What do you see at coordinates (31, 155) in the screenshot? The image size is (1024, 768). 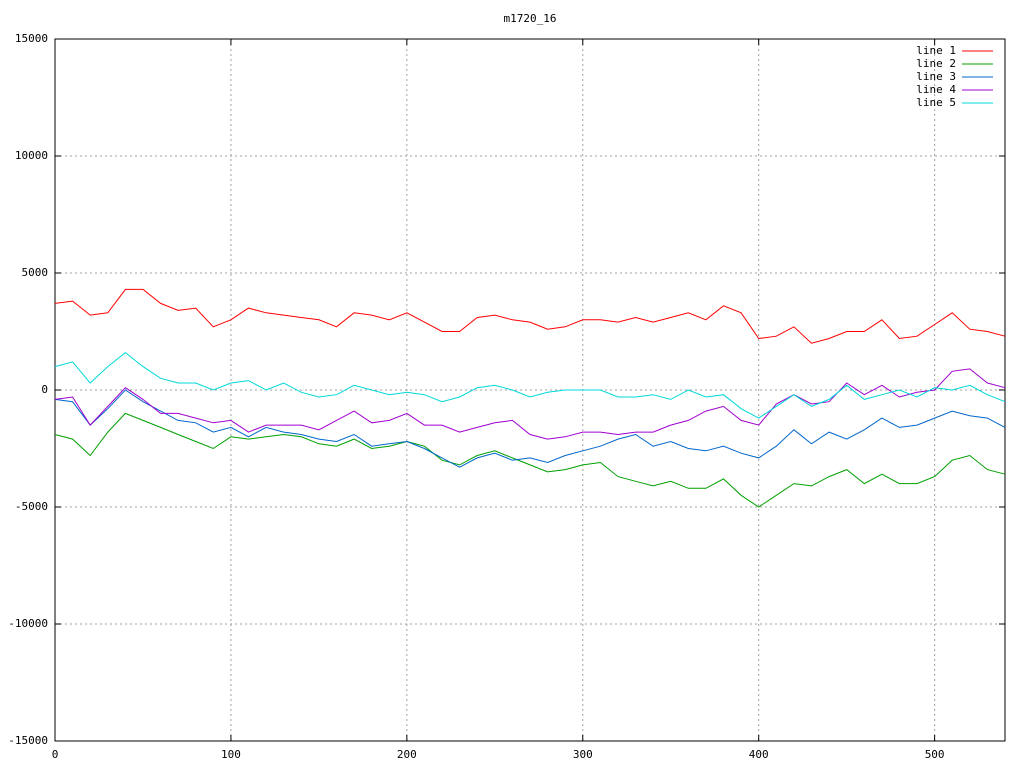 I see `y-tick-label: 10000` at bounding box center [31, 155].